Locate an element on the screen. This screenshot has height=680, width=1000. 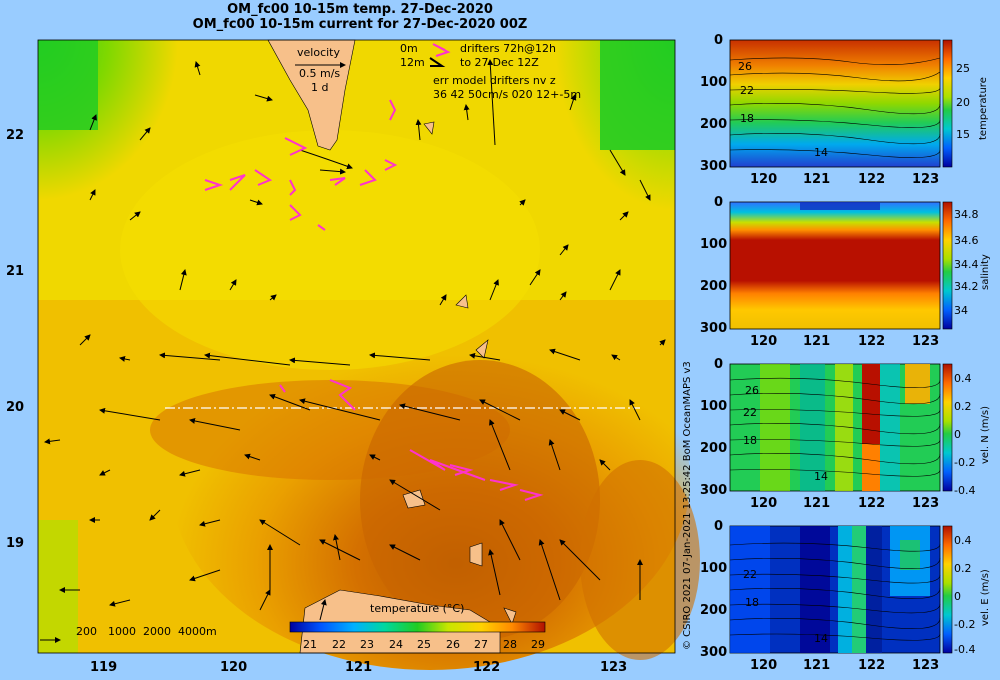
lon-tick-120: 120 is located at coordinates (234, 667).